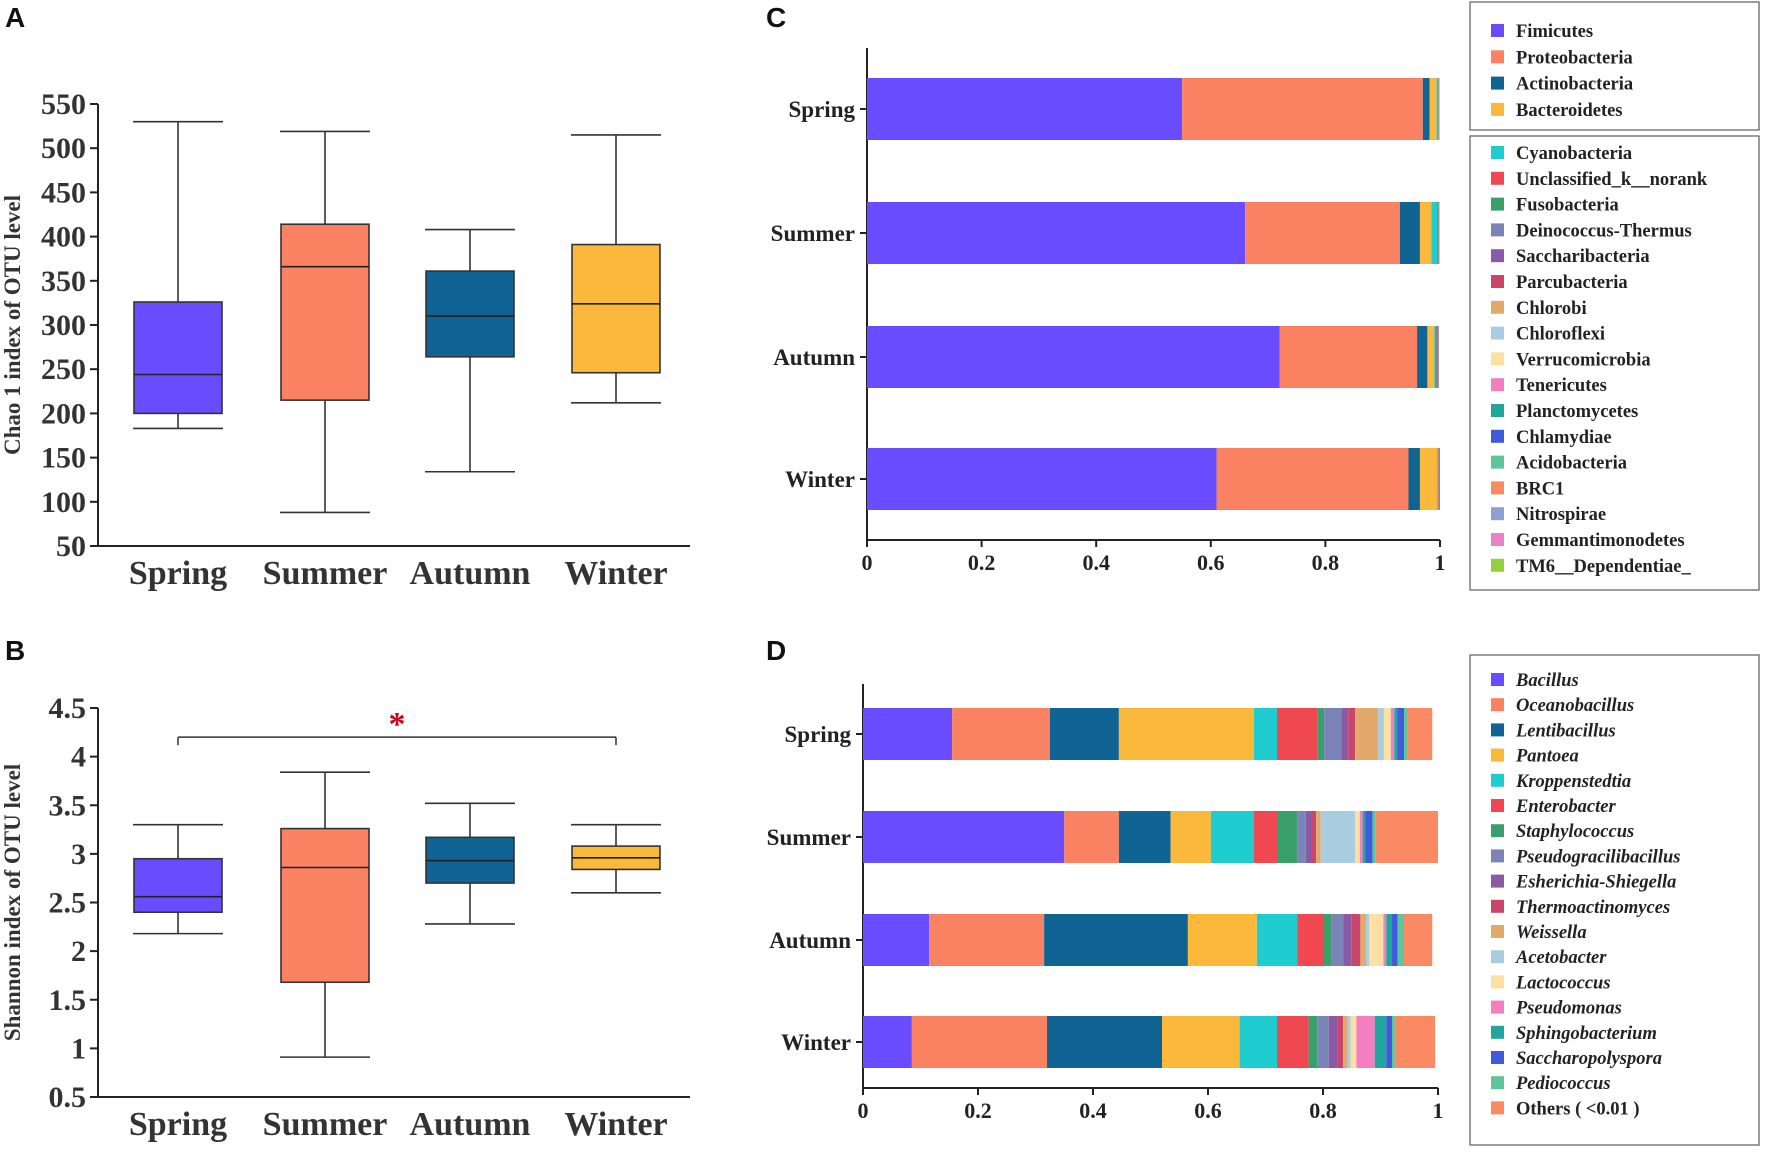 The image size is (1772, 1152). I want to click on legend-label: Actinobacteria, so click(1574, 85).